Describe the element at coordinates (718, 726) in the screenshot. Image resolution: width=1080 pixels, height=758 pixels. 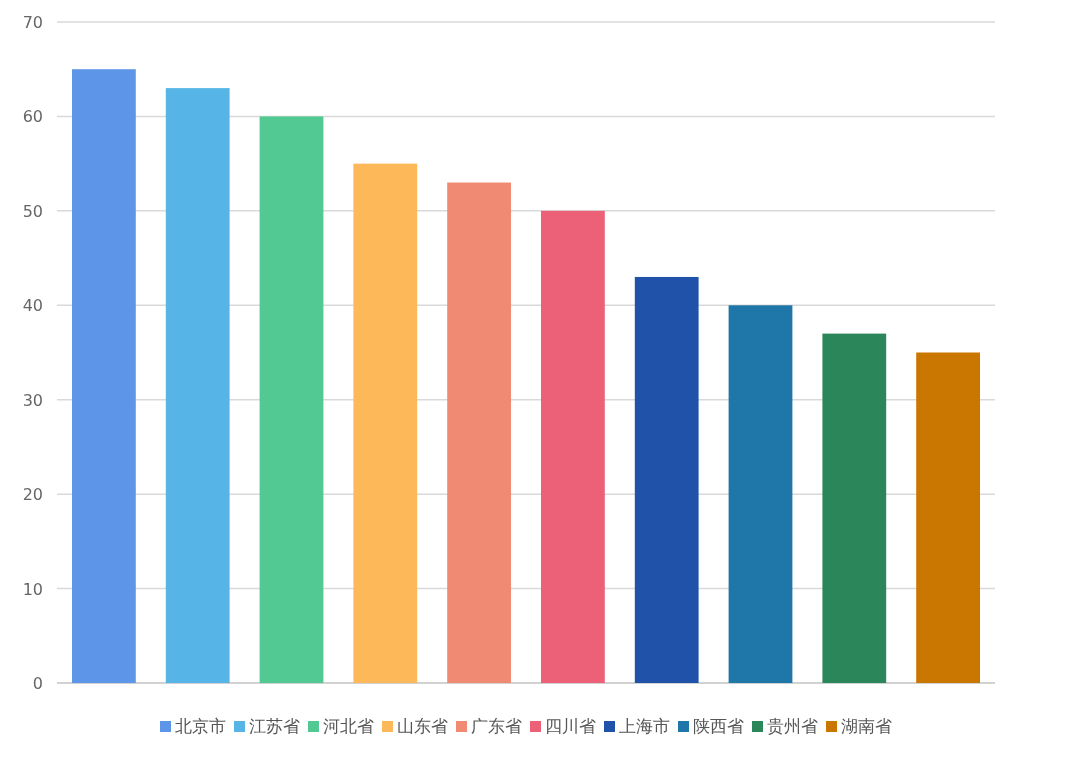
I see `legend-label: 陕西省` at that location.